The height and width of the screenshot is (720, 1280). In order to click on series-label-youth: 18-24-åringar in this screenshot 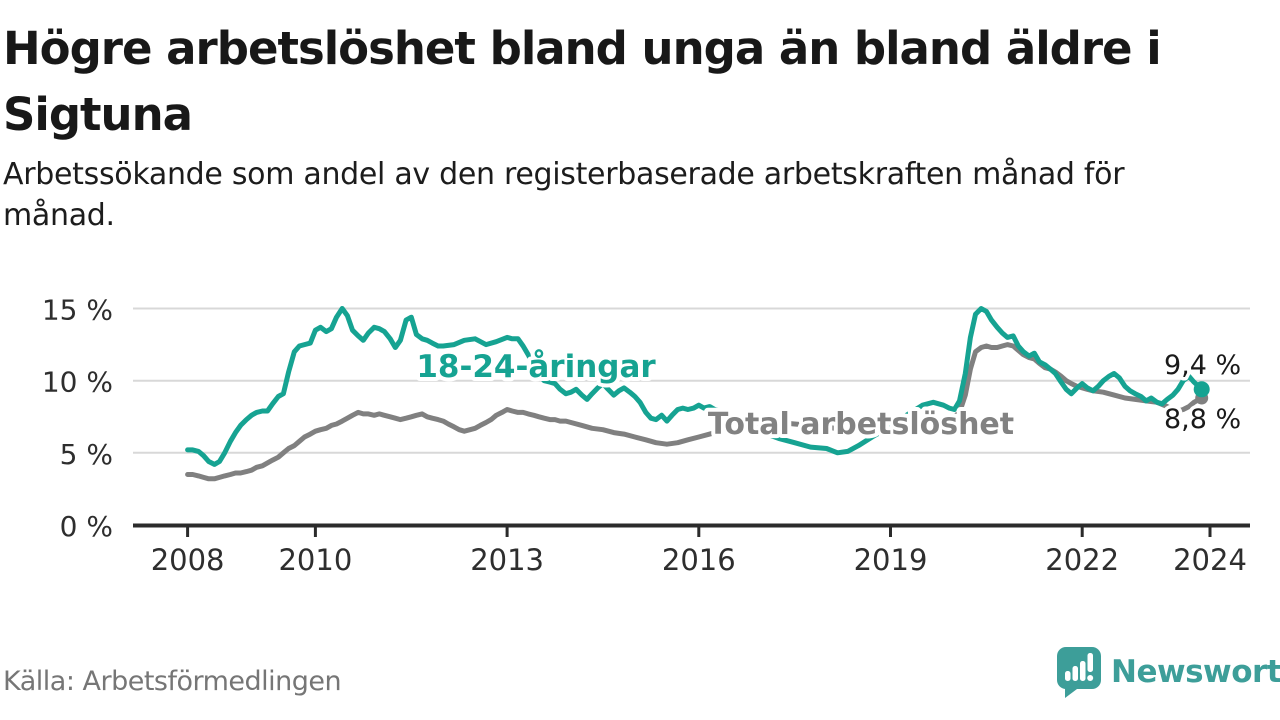, I will do `click(536, 367)`.